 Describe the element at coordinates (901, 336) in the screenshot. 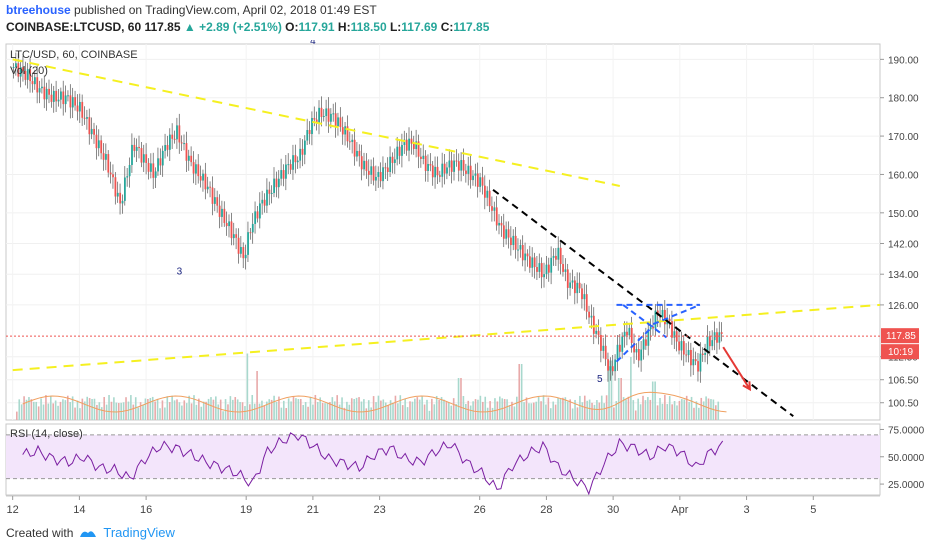

I see `last-price-label: 117.85` at that location.